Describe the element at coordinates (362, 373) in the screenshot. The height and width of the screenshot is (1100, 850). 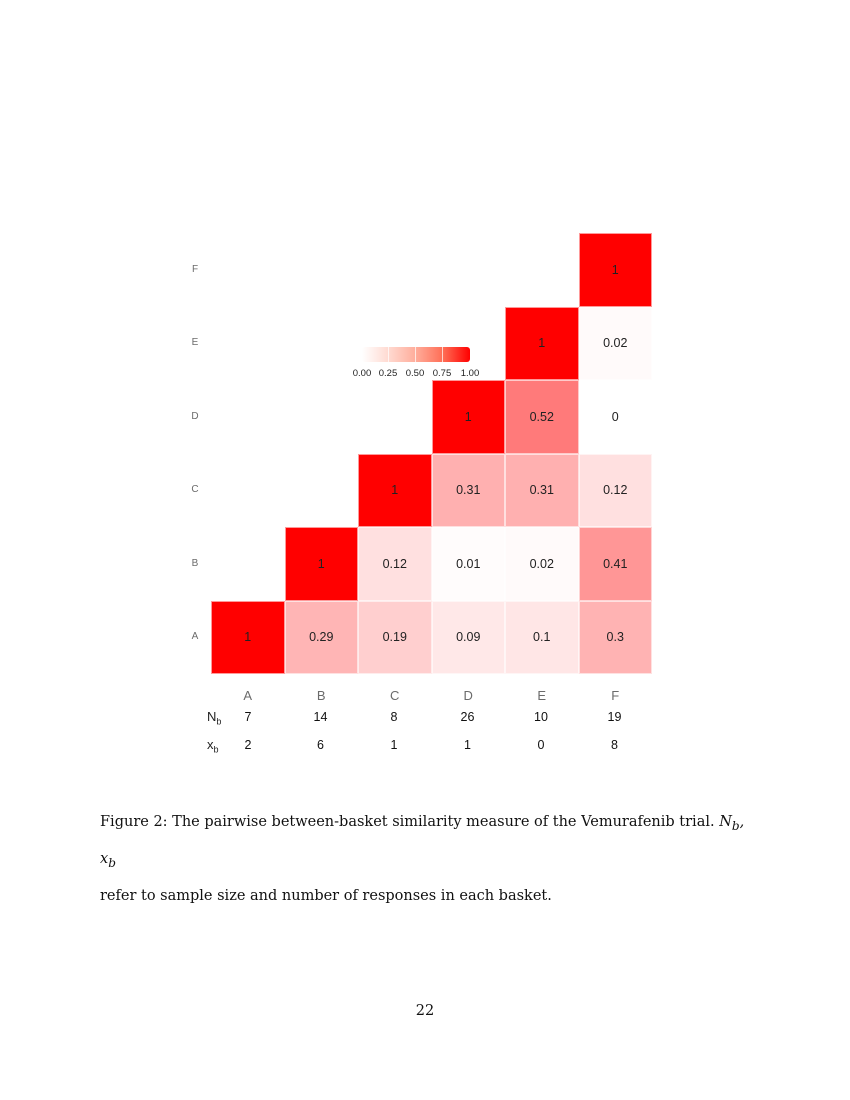
I see `legend-label-0: 0.00` at that location.